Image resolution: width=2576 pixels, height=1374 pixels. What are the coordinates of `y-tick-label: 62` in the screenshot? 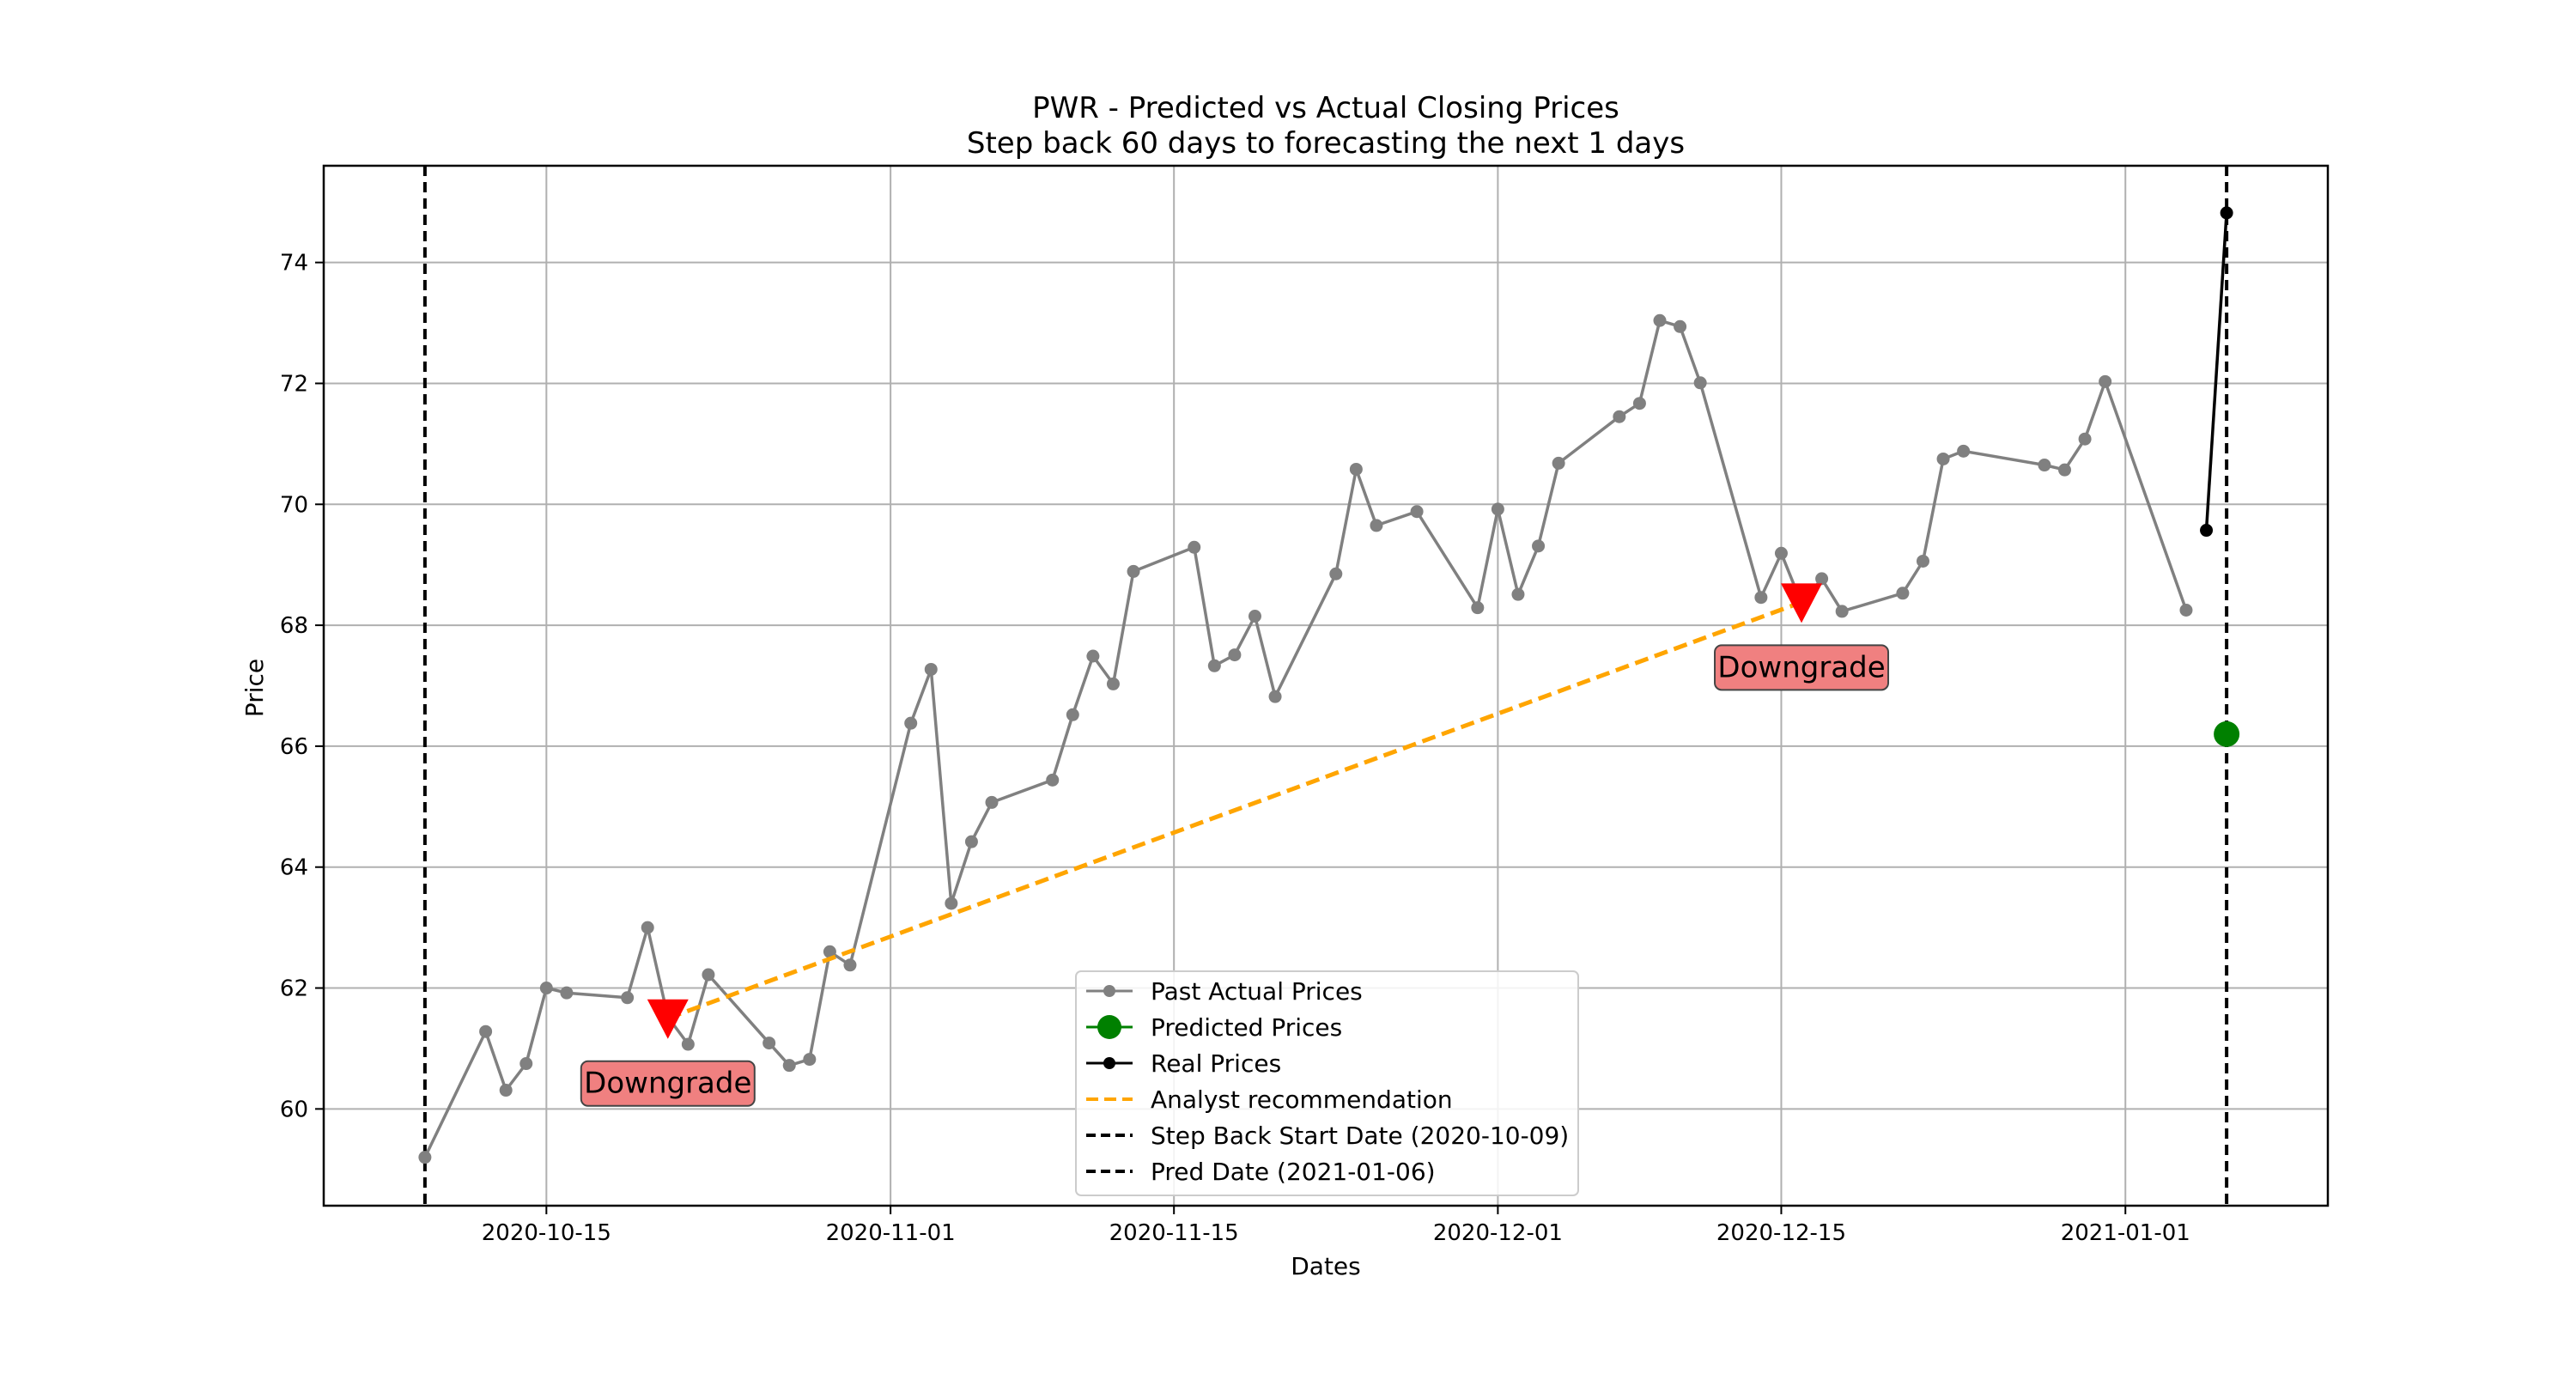 It's located at (294, 989).